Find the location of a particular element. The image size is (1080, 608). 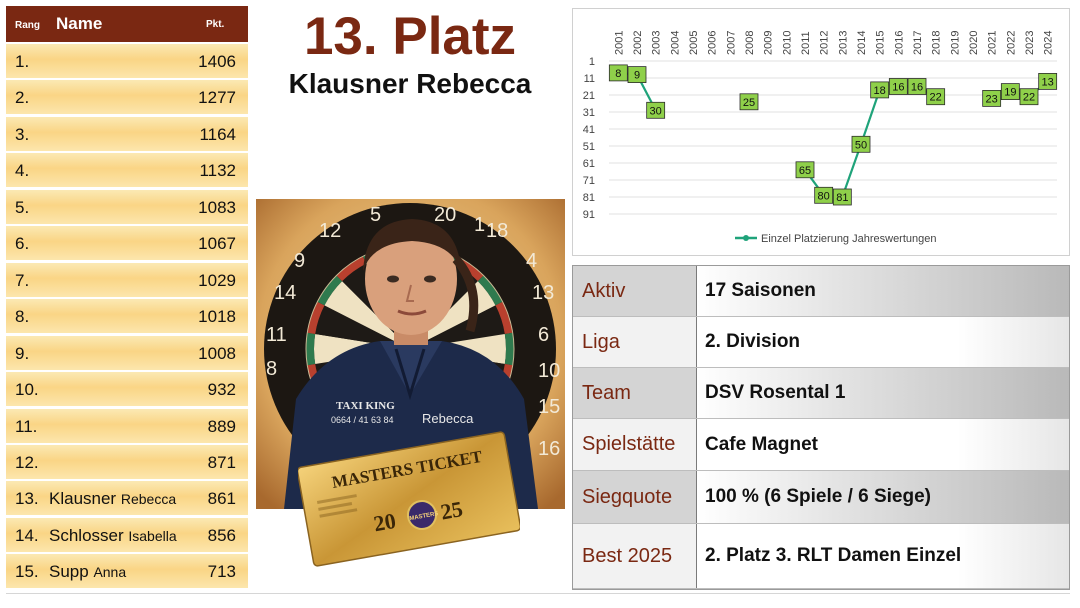

chart-x-tick-label: 2001 is located at coordinates (619, 43).